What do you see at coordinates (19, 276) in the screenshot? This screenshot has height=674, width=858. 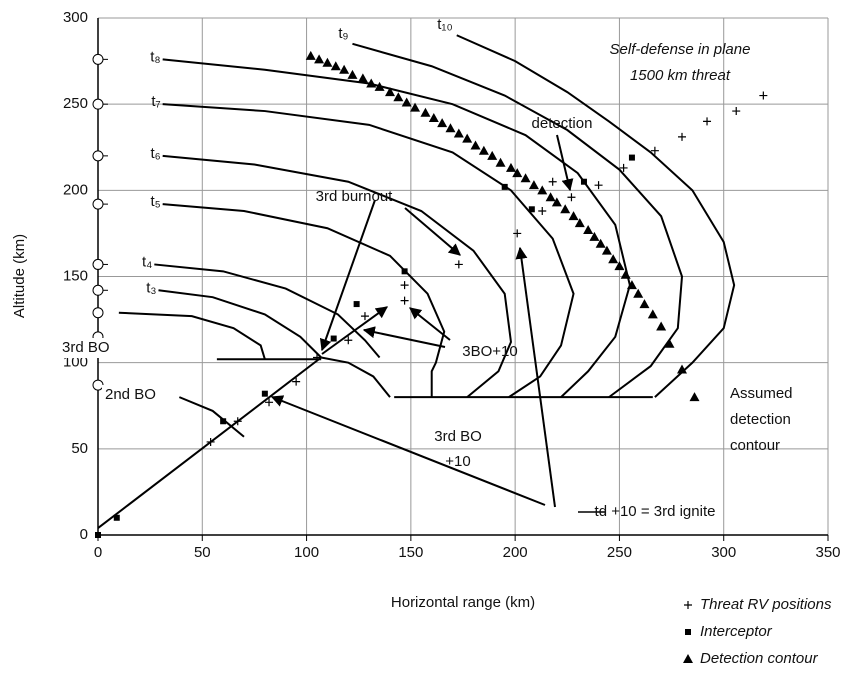 I see `y-axis-label: Altitude (km)` at bounding box center [19, 276].